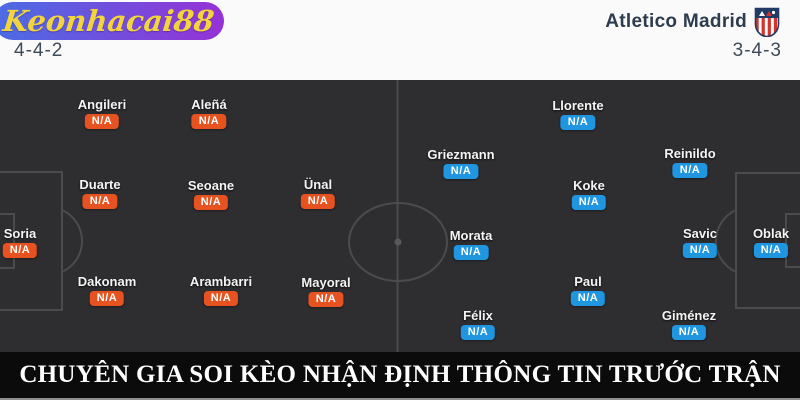  What do you see at coordinates (726, 241) in the screenshot?
I see `right-penalty-arc` at bounding box center [726, 241].